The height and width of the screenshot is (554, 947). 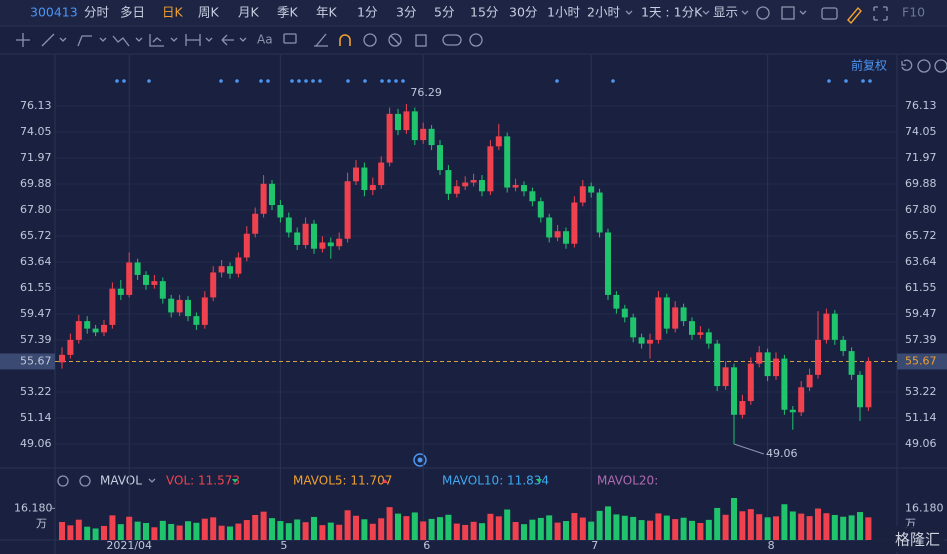 I want to click on tool-settings, so click(x=476, y=40).